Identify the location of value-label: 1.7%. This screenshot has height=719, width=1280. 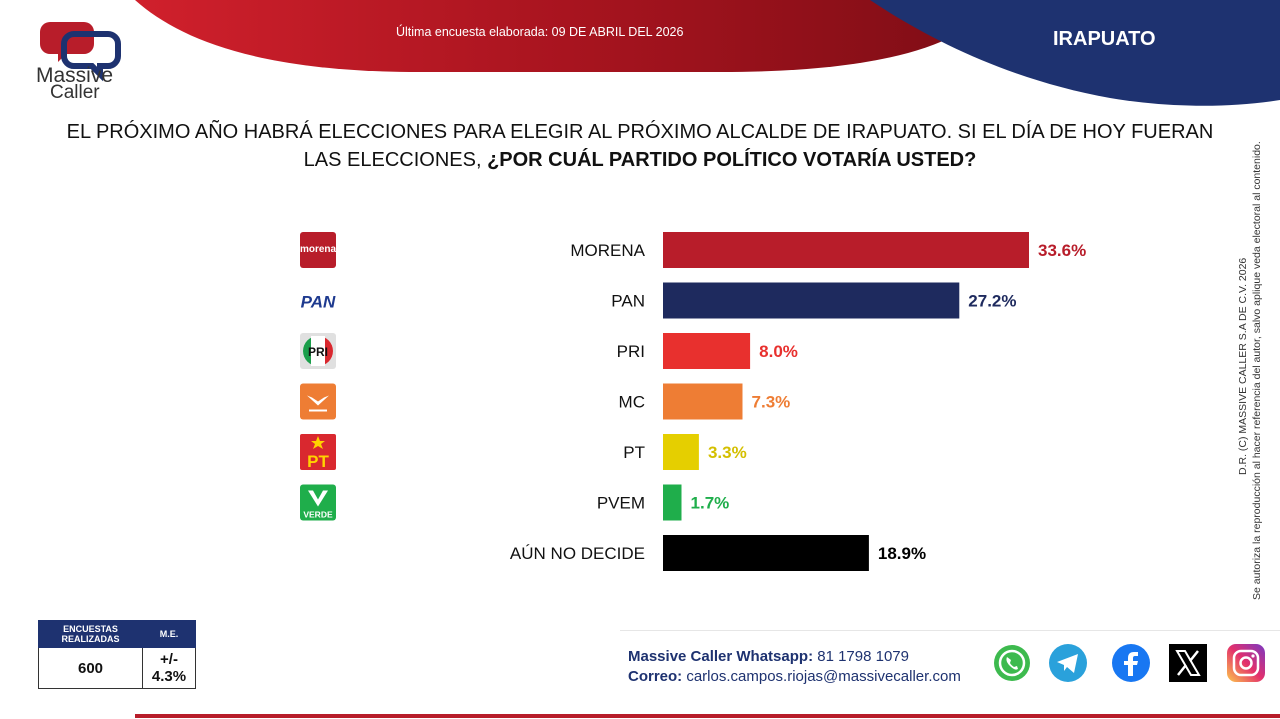
(710, 503).